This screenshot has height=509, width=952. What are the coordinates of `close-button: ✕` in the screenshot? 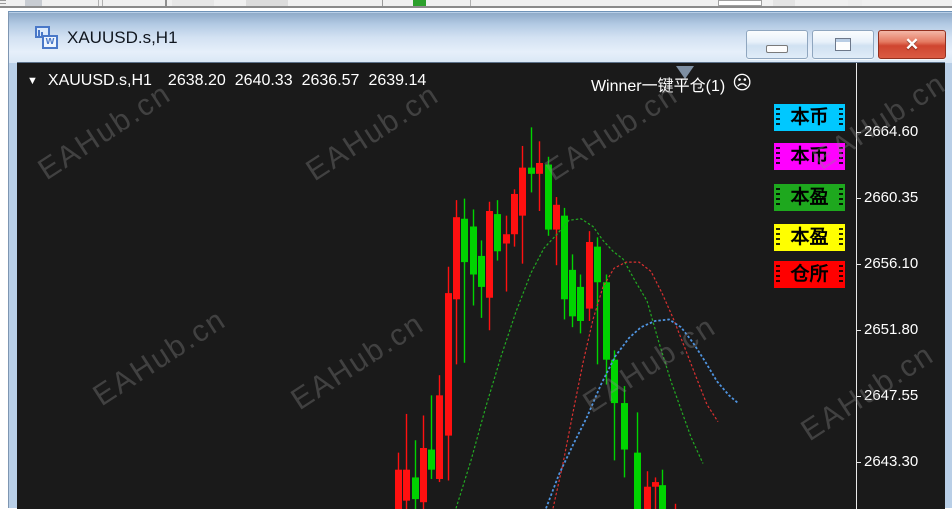 It's located at (912, 44).